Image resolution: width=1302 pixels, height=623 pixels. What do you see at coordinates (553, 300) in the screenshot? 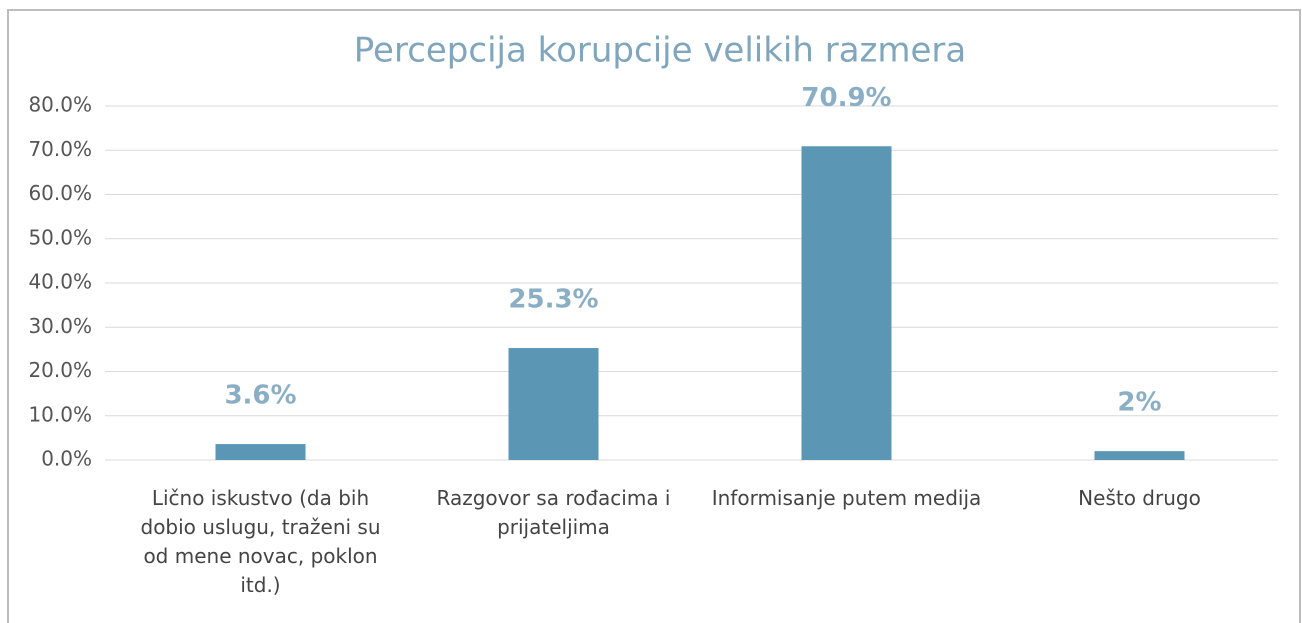
I see `data-label: 25.3%` at bounding box center [553, 300].